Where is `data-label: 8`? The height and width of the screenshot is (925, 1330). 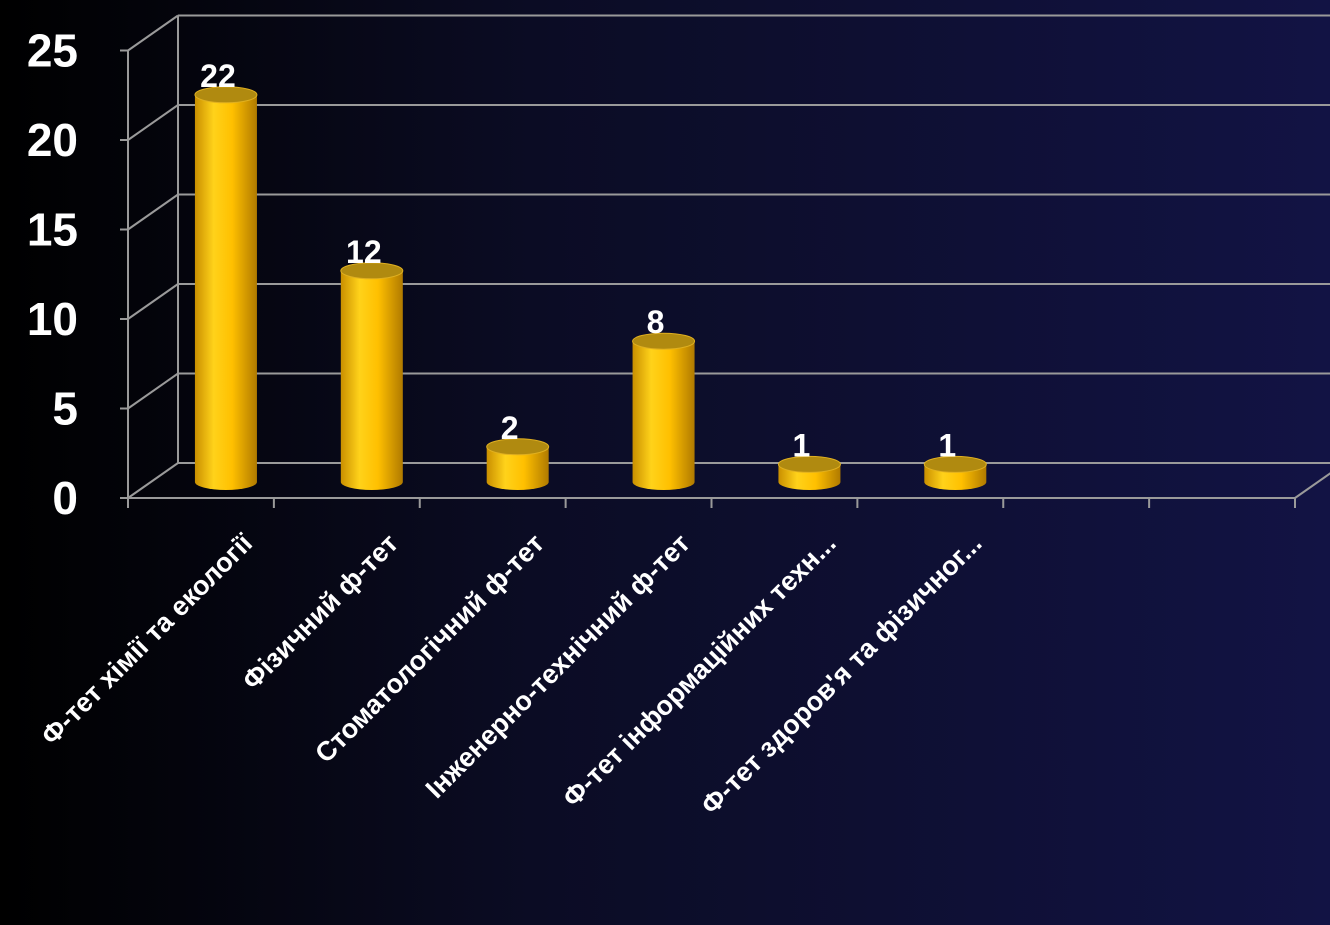
data-label: 8 is located at coordinates (656, 322).